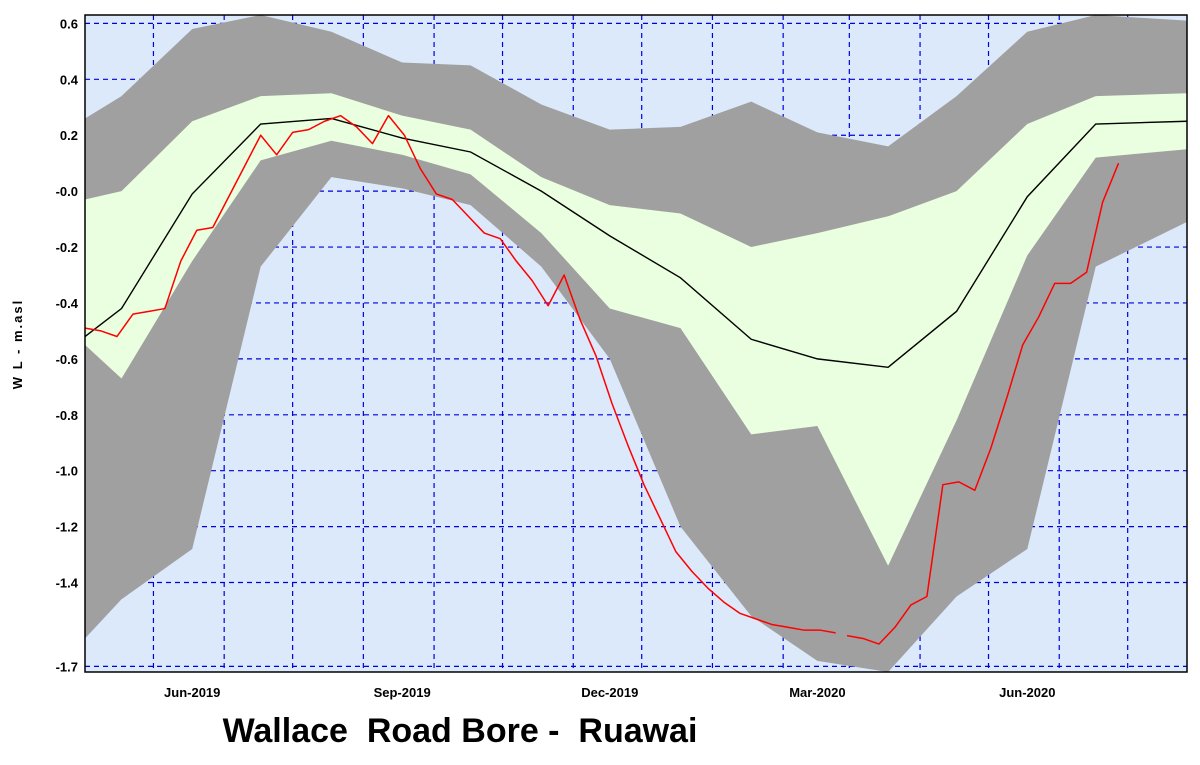 This screenshot has height=765, width=1200. I want to click on x-tick-label: Sep-2019, so click(402, 692).